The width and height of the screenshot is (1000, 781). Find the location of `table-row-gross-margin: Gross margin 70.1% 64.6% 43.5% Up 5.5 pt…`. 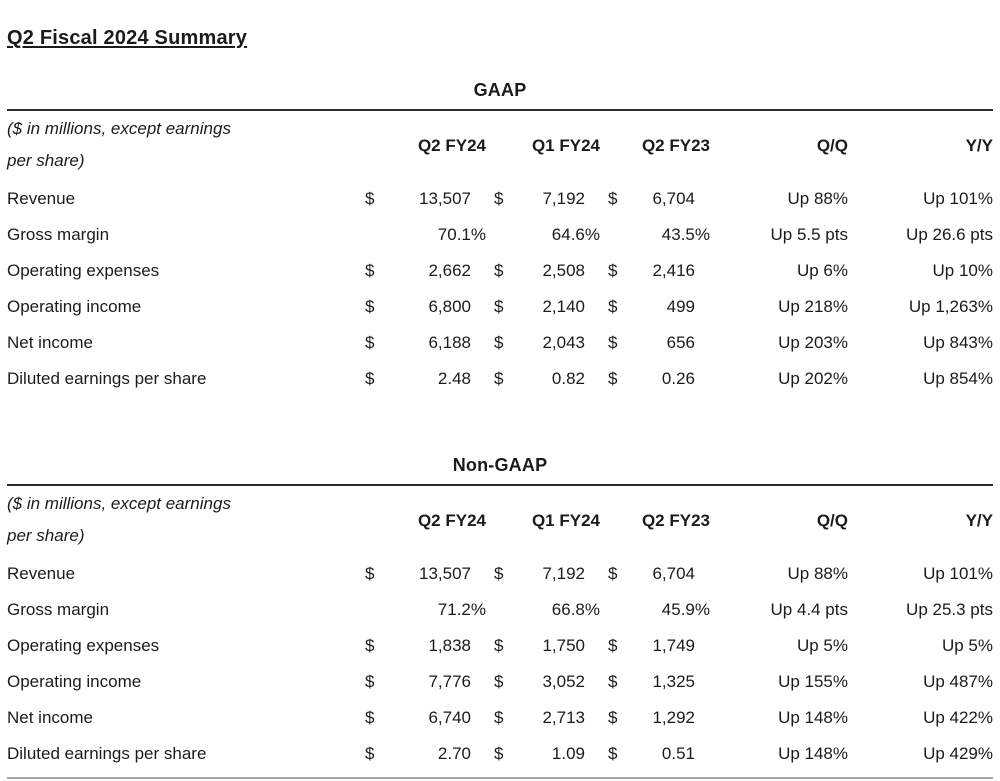

table-row-gross-margin: Gross margin 70.1% 64.6% 43.5% Up 5.5 pt… is located at coordinates (500, 235).